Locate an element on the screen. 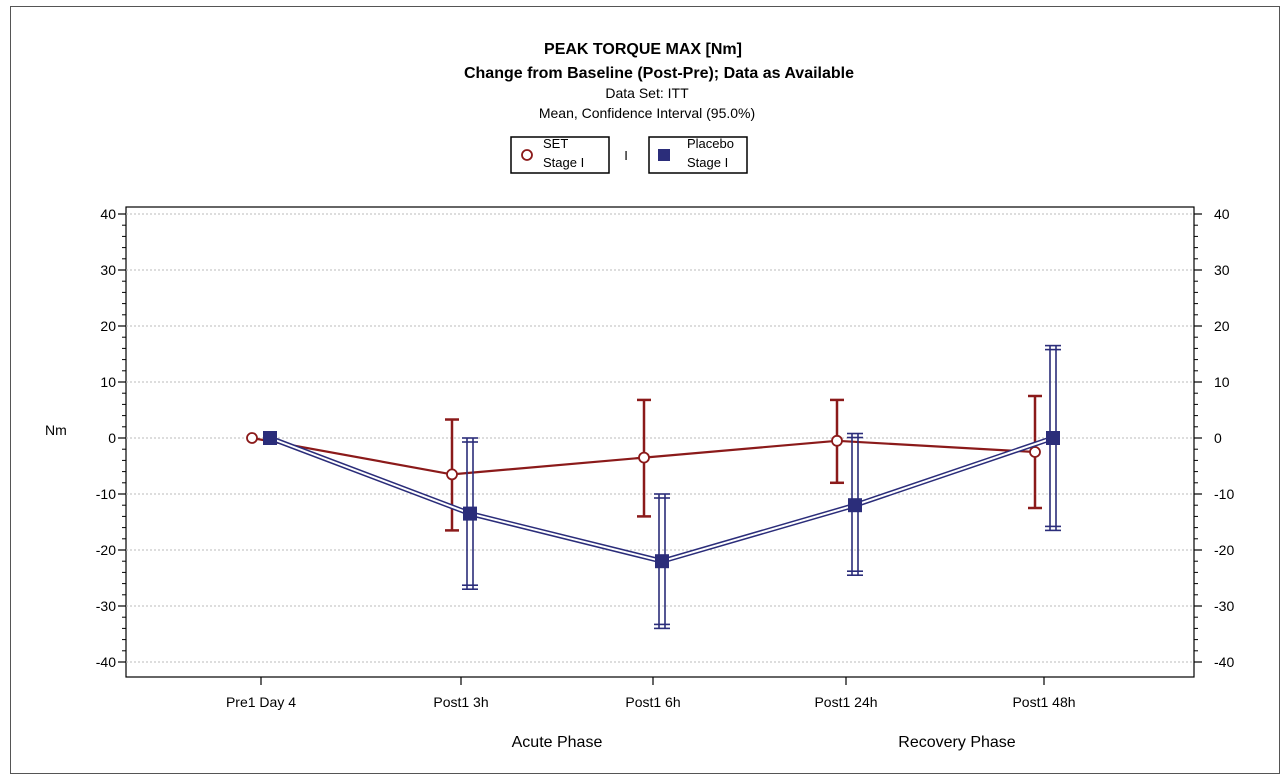  y-tick-label-right: 10 is located at coordinates (1222, 382).